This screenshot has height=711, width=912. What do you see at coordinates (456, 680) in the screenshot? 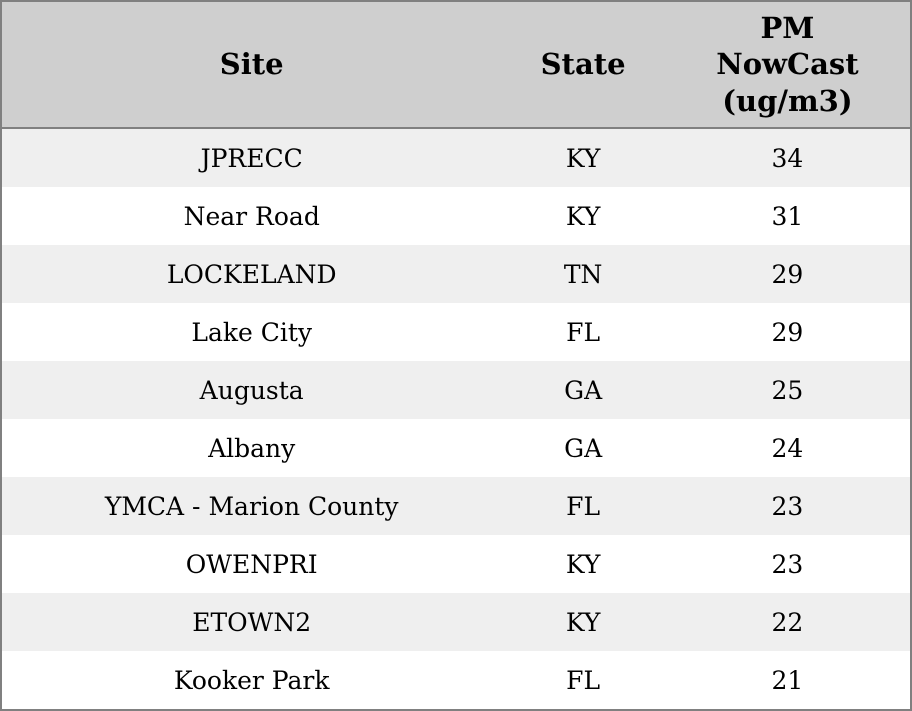
I see `table-row: Kooker Park FL 21` at bounding box center [456, 680].